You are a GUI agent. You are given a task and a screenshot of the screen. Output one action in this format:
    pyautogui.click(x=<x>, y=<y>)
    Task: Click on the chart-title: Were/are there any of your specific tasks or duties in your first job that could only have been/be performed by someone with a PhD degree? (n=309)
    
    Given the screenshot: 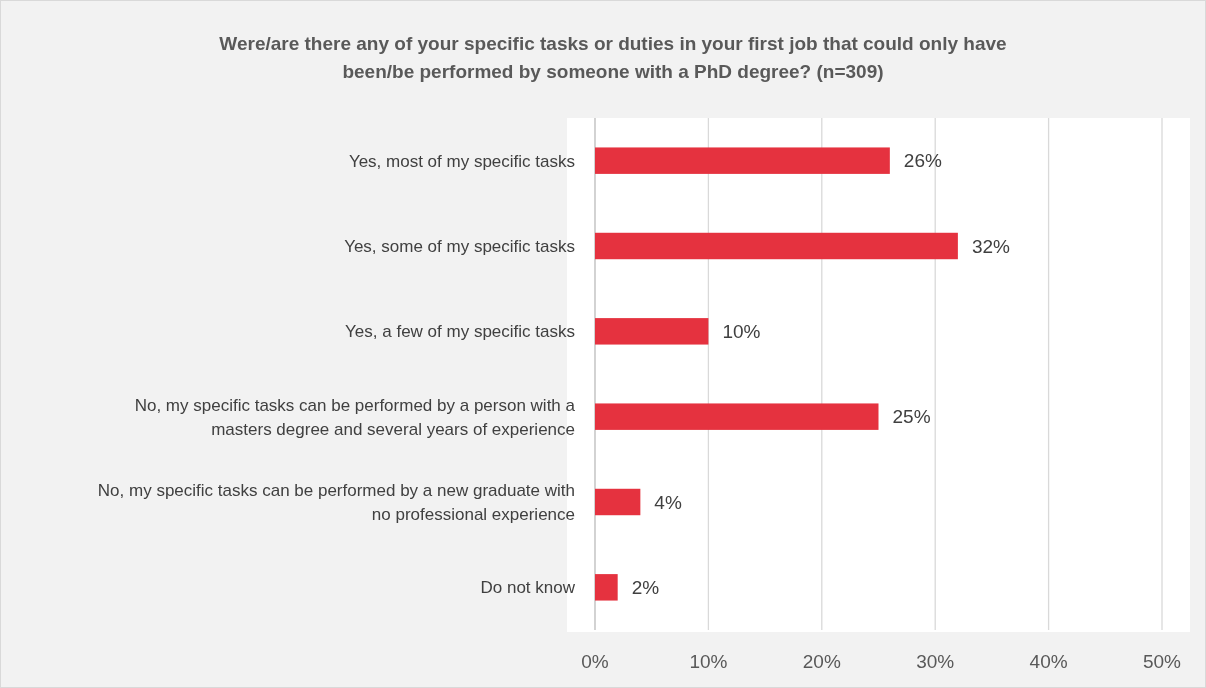 What is the action you would take?
    pyautogui.click(x=613, y=57)
    